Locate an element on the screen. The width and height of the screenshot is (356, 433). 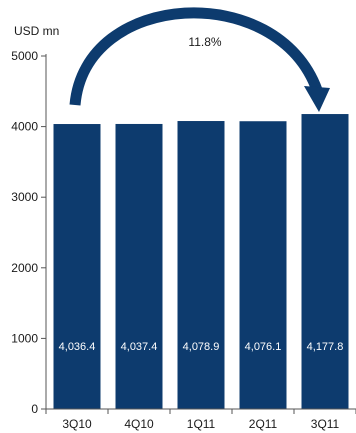
x-tick-label: 3Q11 is located at coordinates (325, 424).